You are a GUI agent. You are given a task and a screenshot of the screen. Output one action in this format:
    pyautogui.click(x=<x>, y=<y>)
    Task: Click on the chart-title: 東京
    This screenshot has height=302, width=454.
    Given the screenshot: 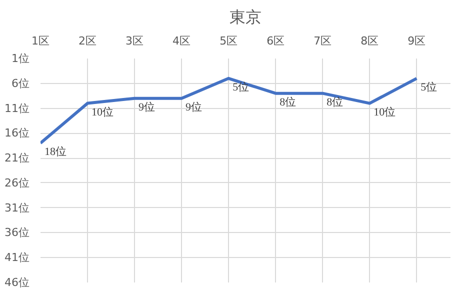 What is the action you would take?
    pyautogui.click(x=246, y=17)
    